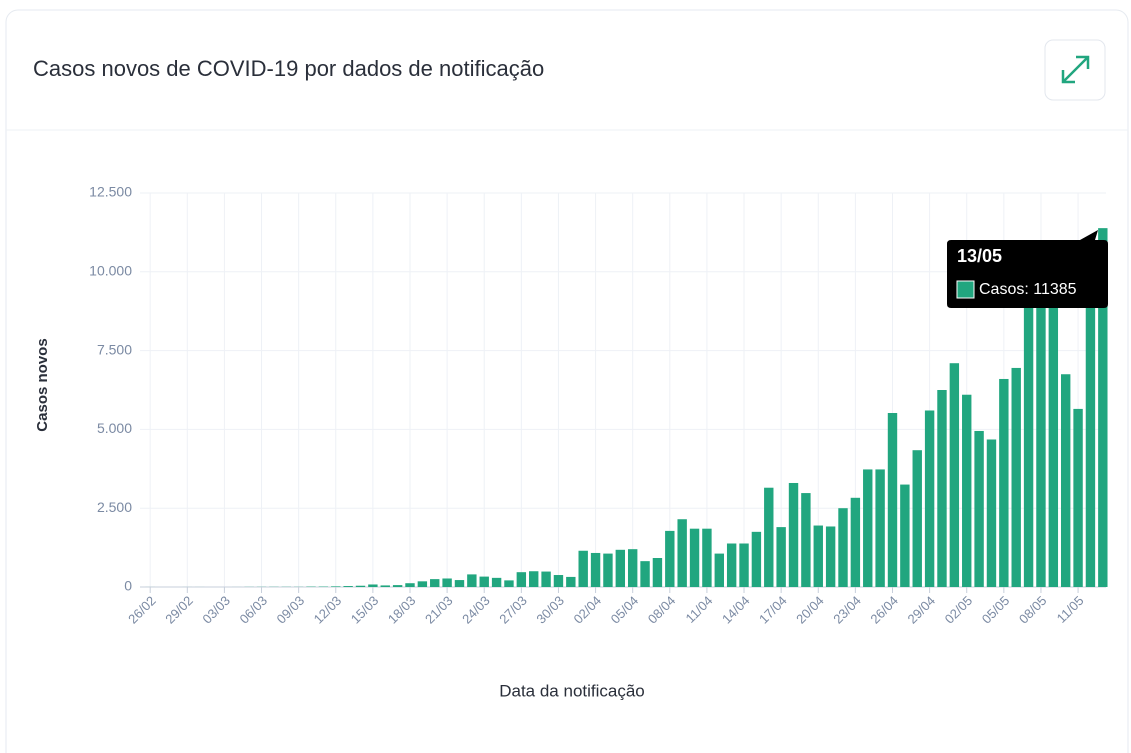  What do you see at coordinates (114, 507) in the screenshot?
I see `y-tick-label: 2.500` at bounding box center [114, 507].